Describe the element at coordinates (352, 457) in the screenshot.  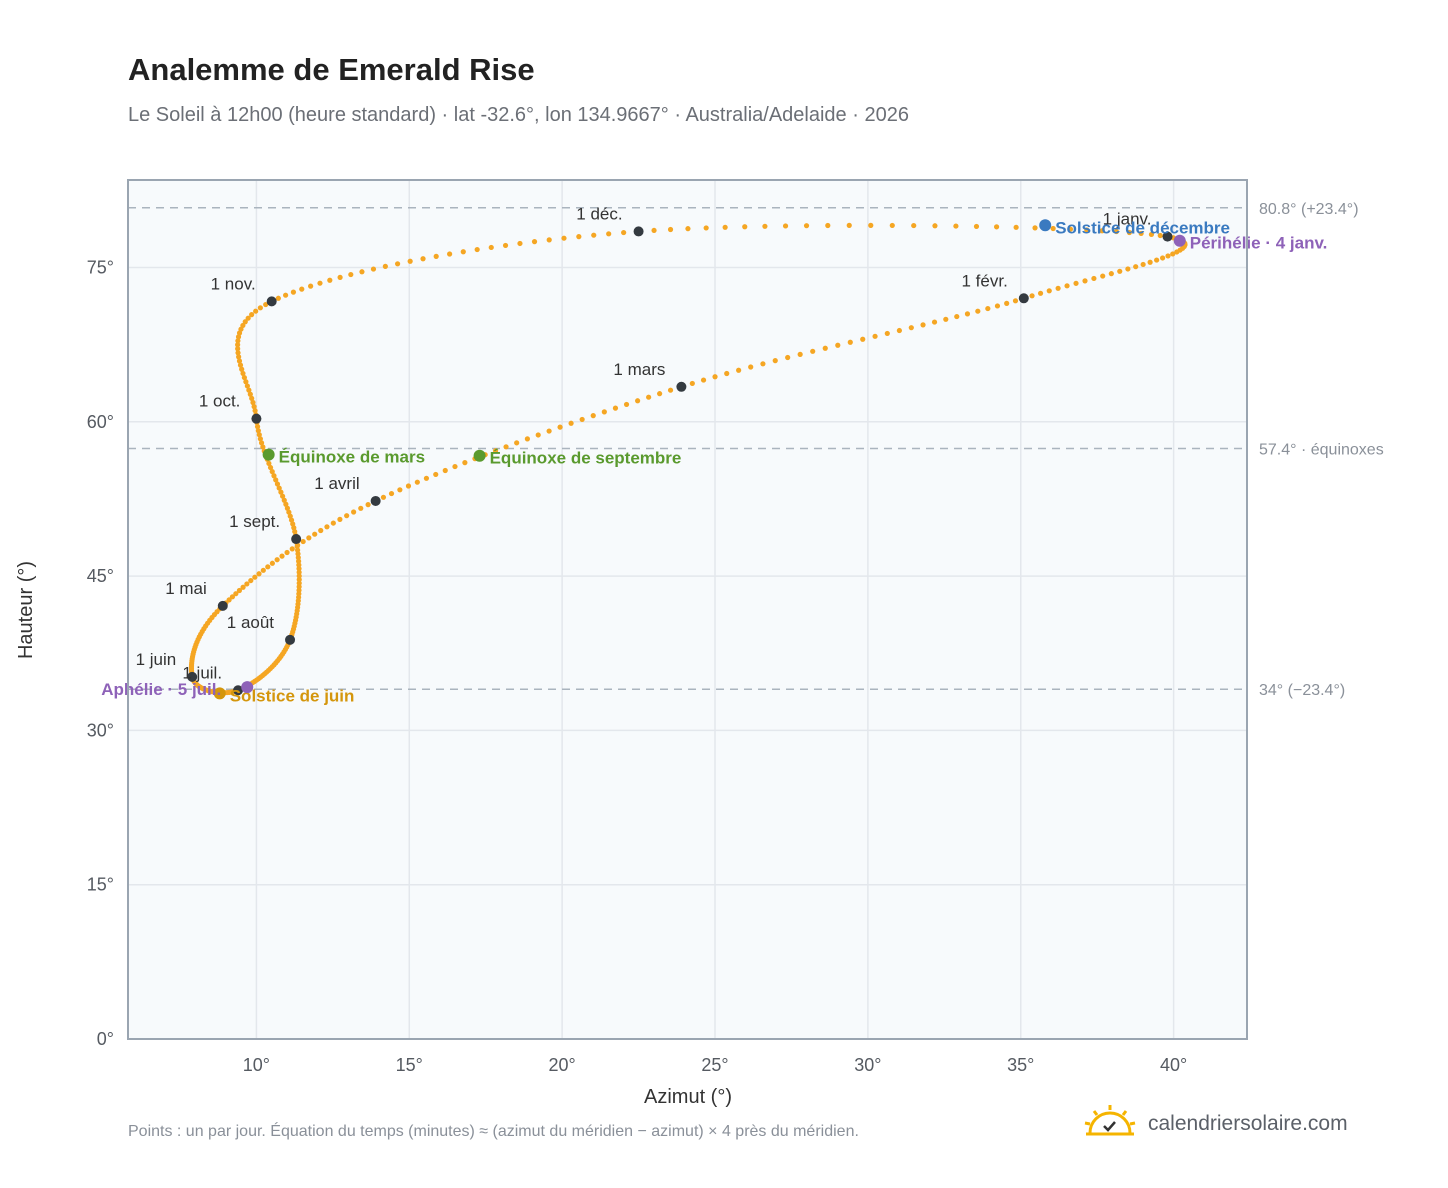
I see `event-label: Équinoxe de mars` at that location.